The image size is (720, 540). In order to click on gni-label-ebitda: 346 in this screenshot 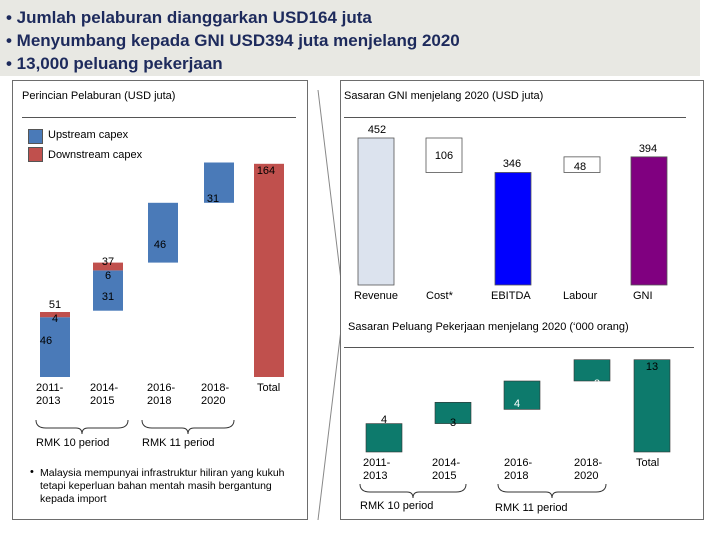, I will do `click(512, 164)`.